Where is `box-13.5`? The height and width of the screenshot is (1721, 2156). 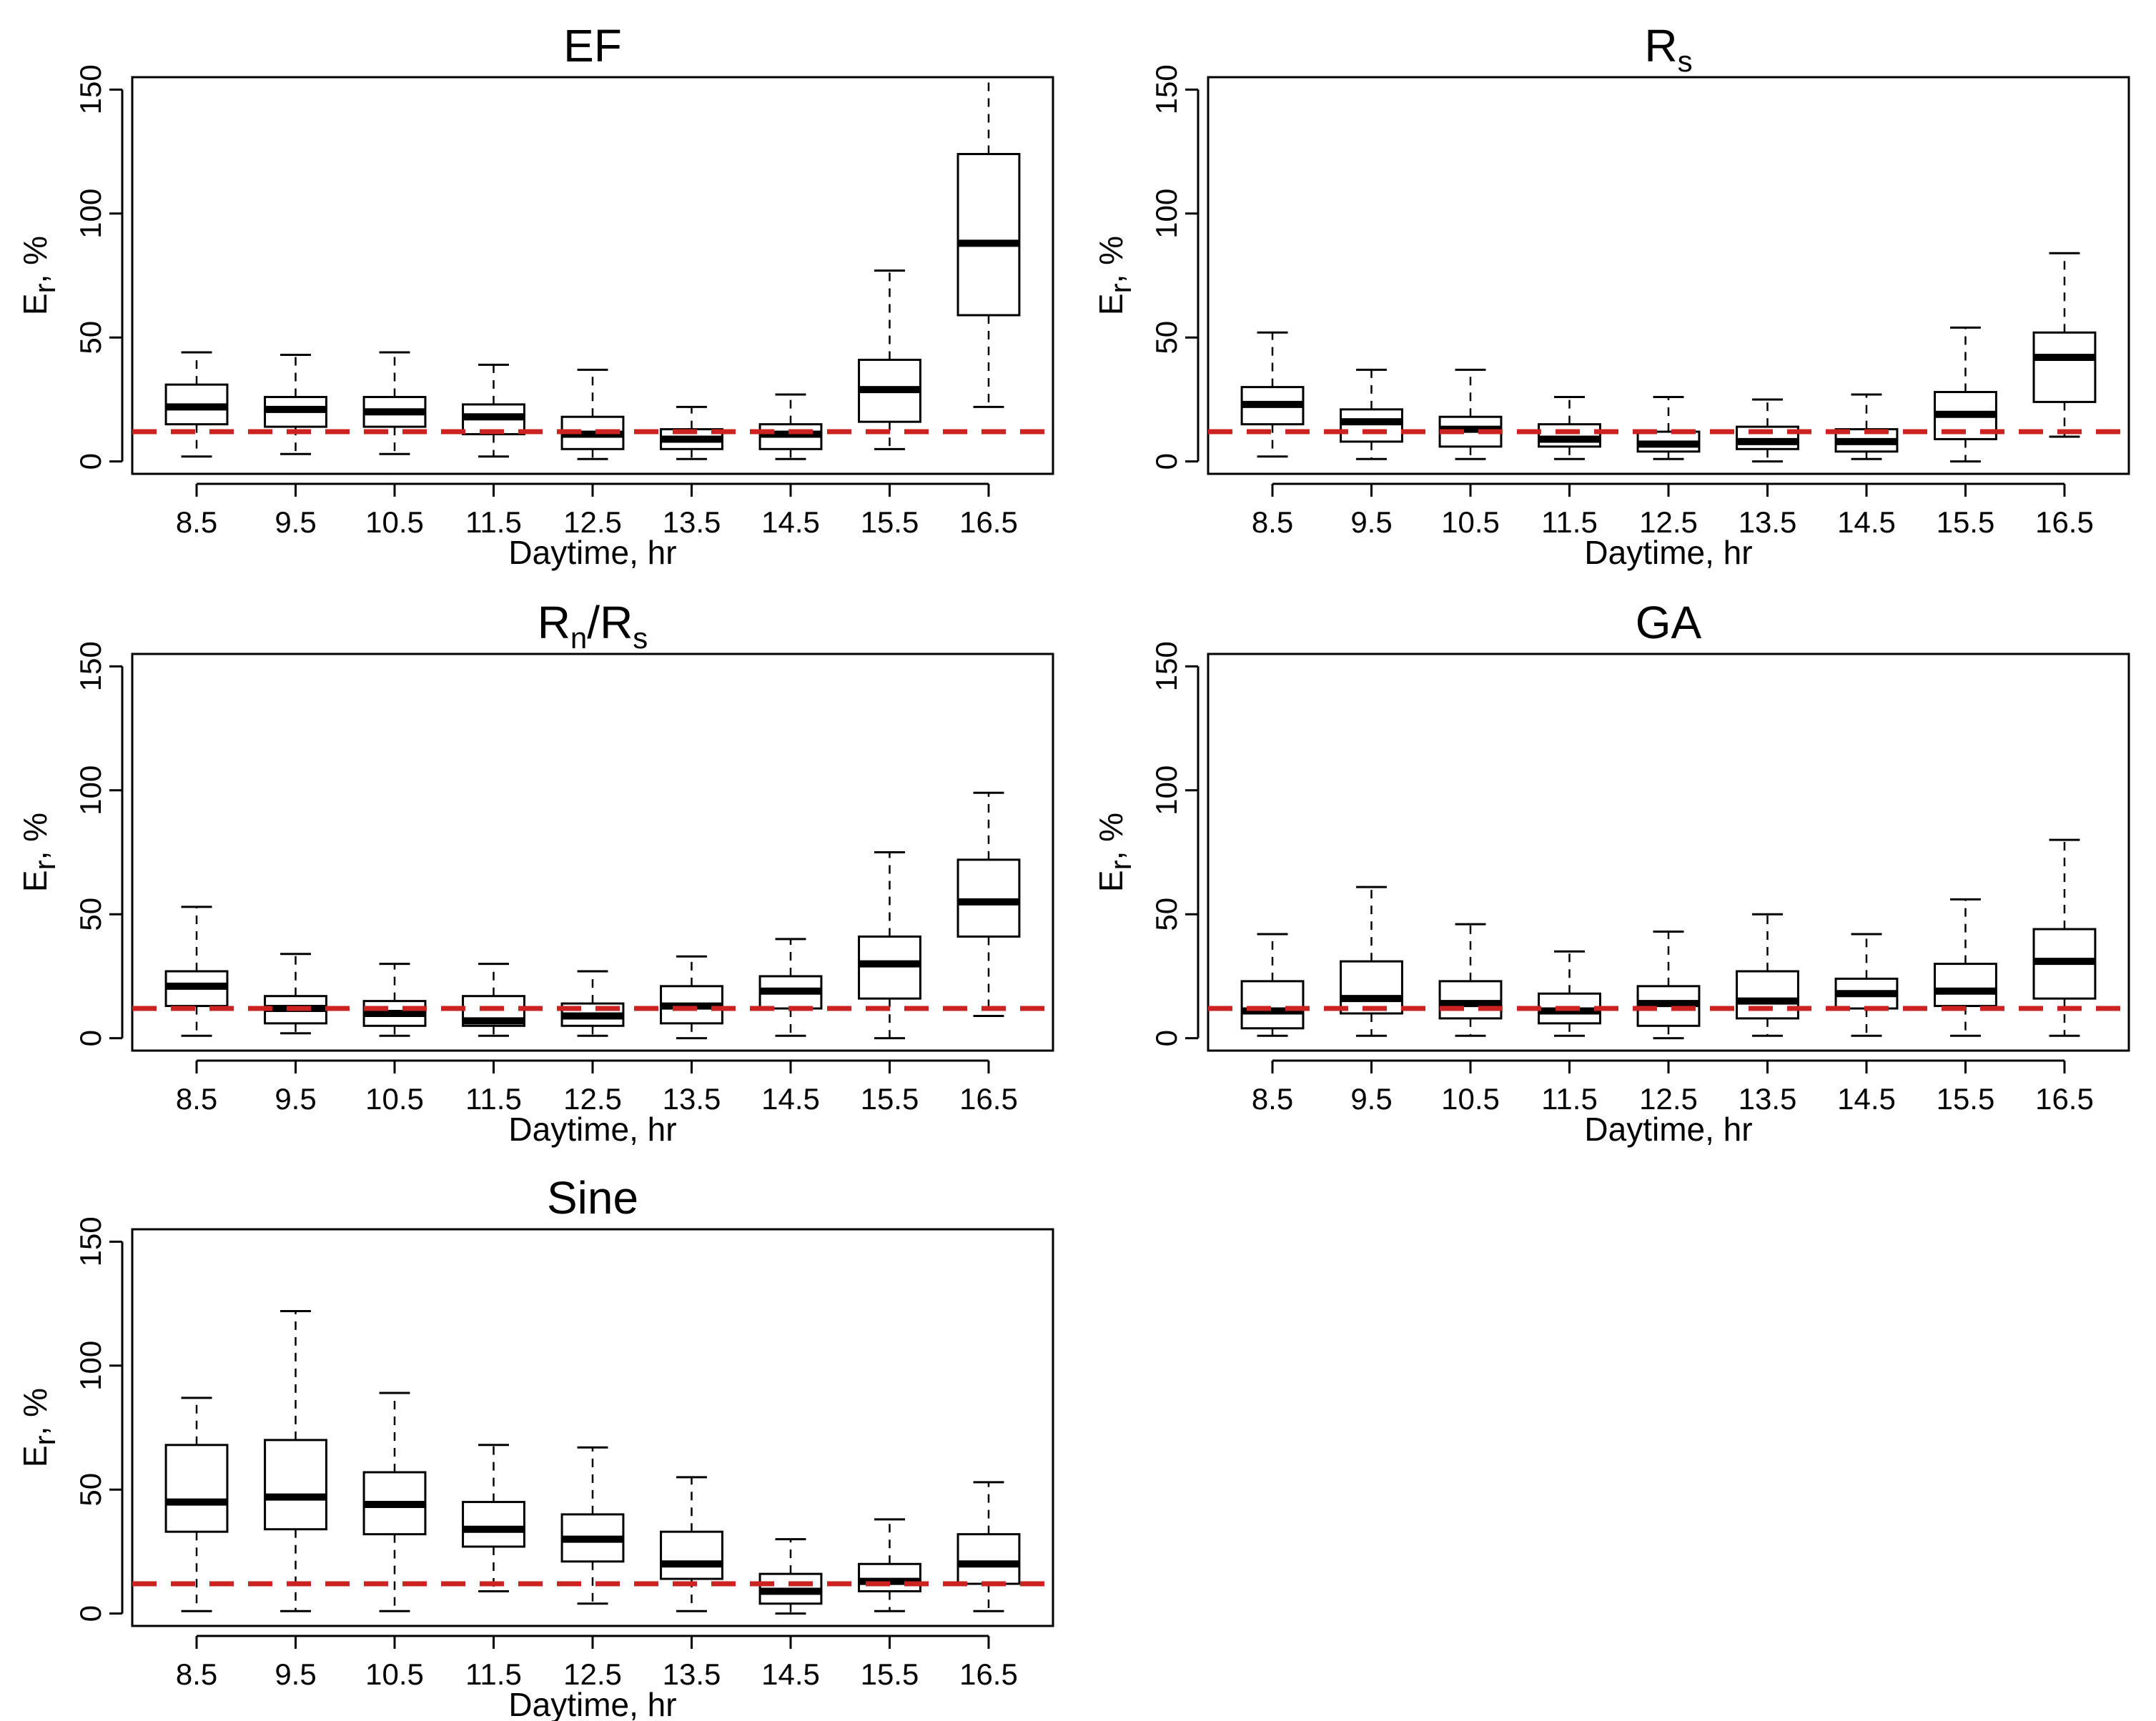
box-13.5 is located at coordinates (1767, 975).